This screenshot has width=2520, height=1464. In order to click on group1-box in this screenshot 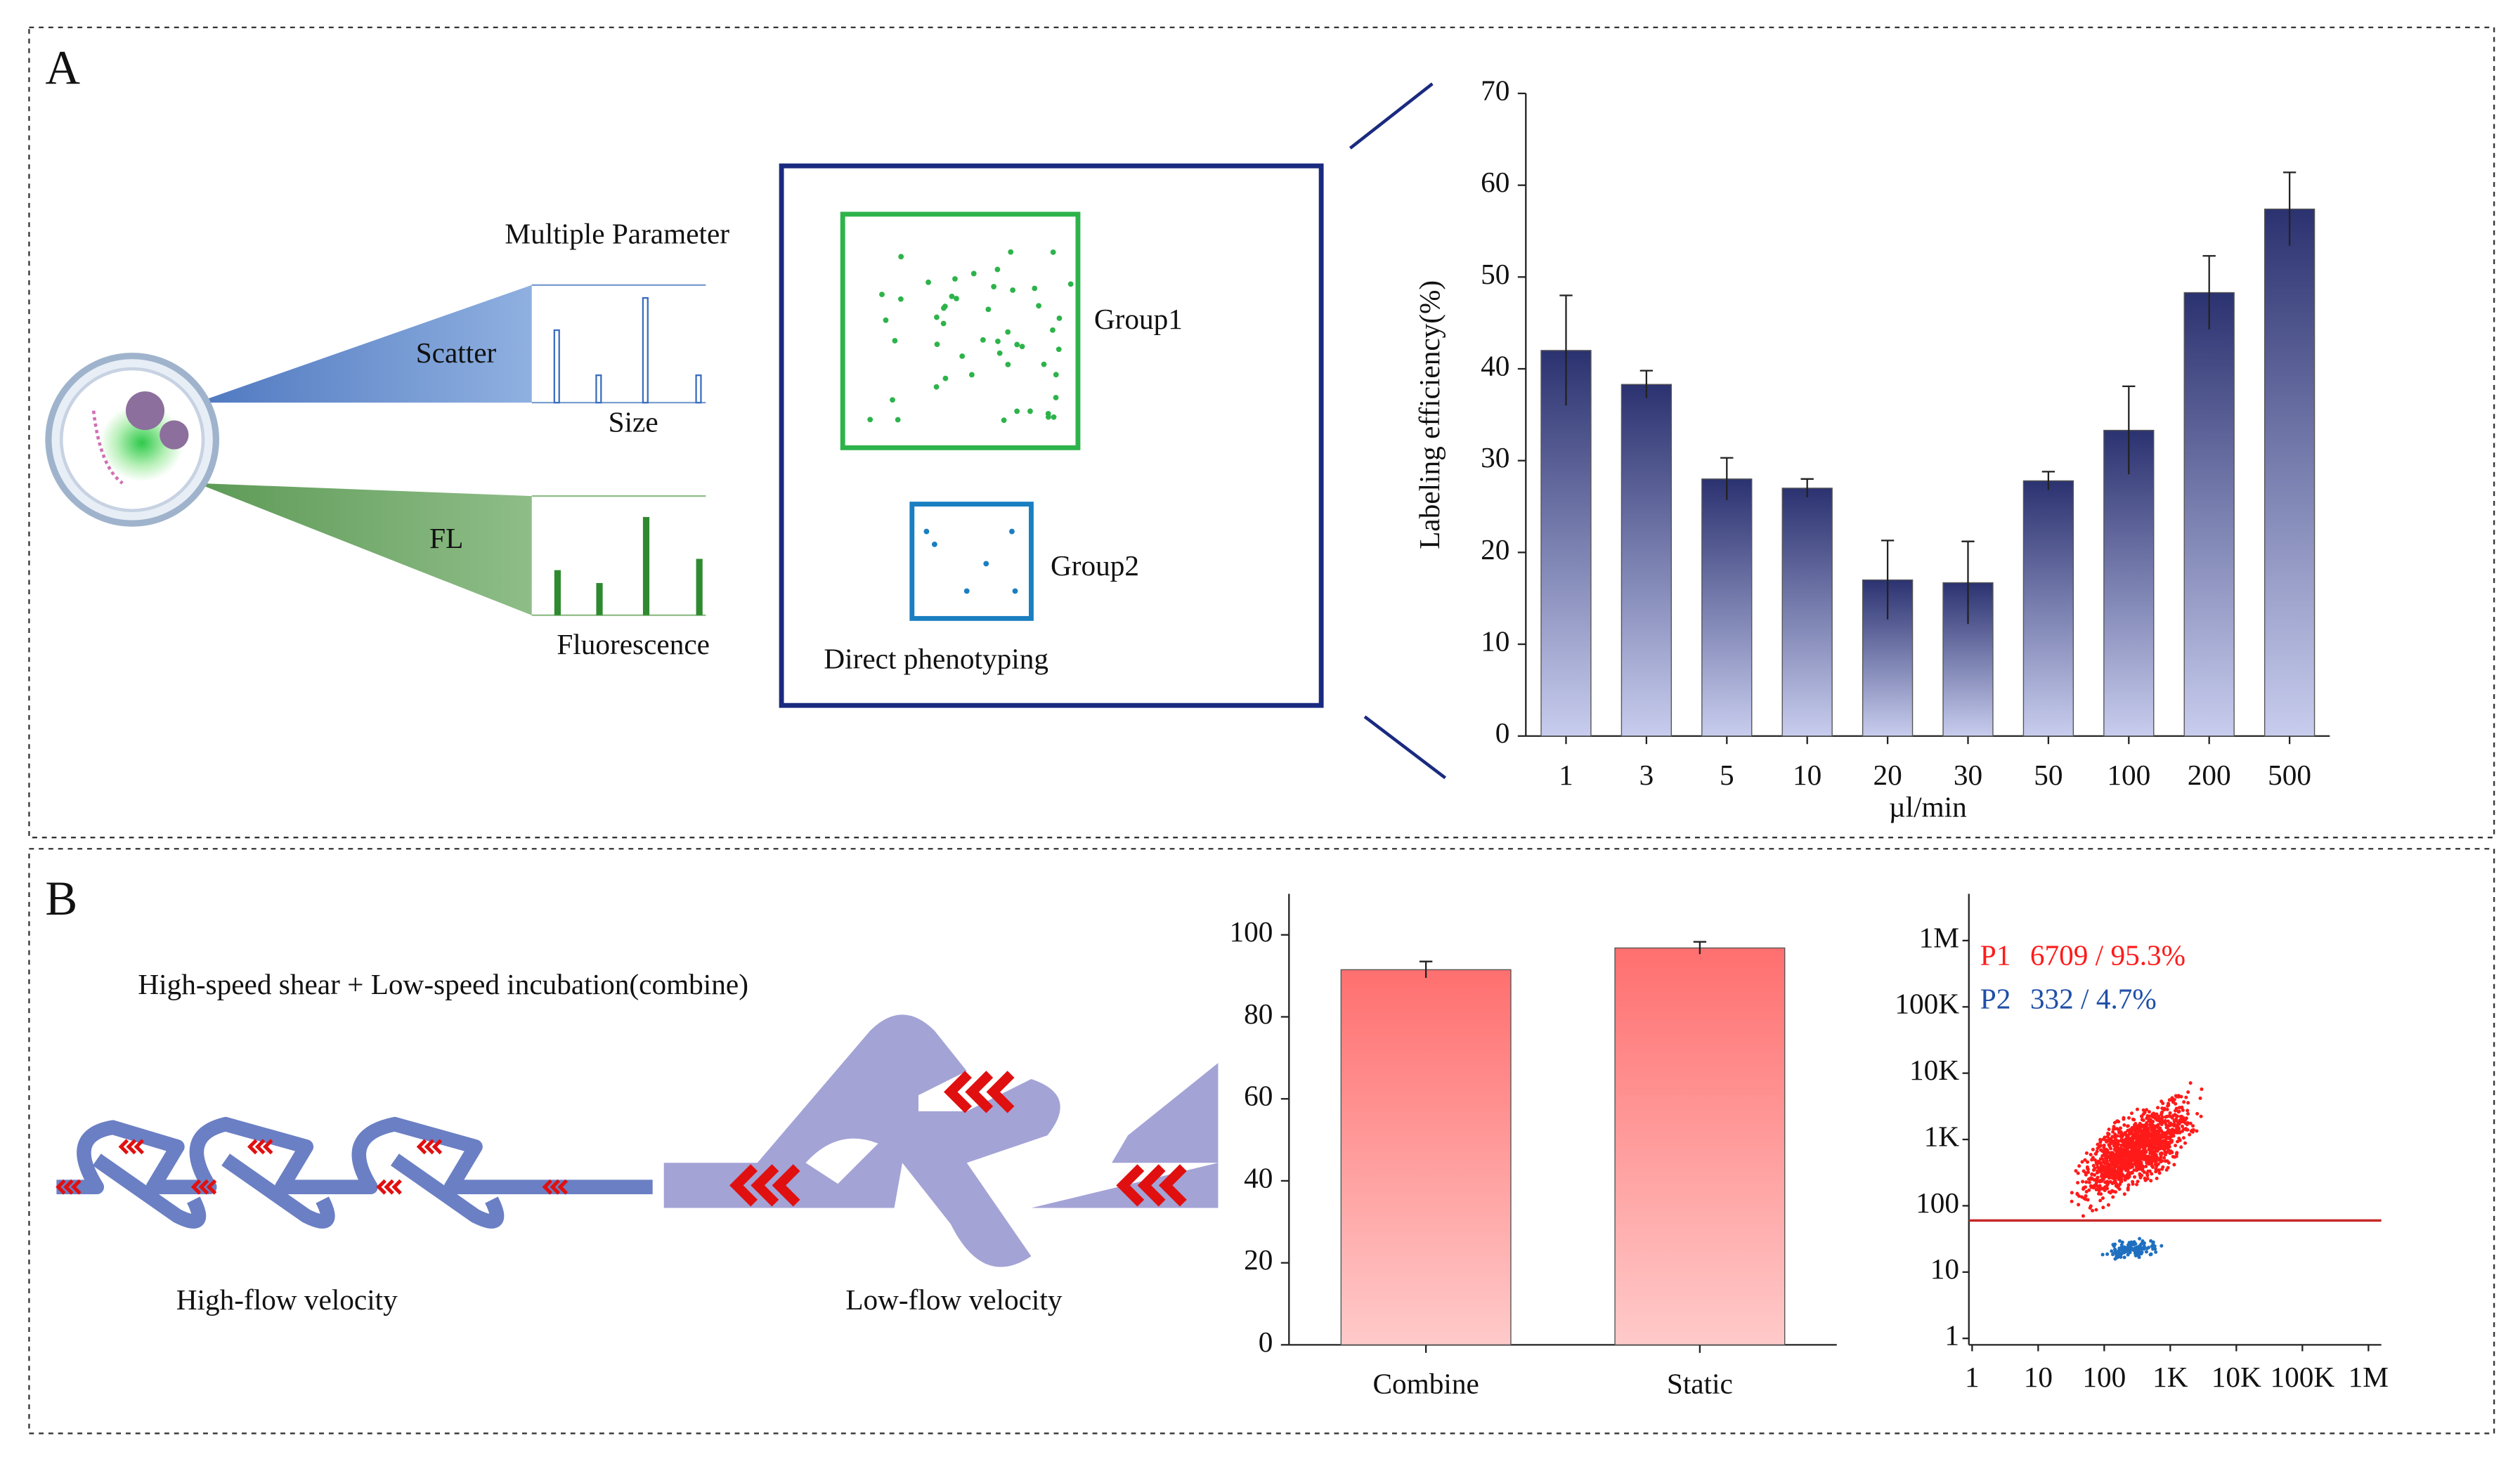, I will do `click(961, 330)`.